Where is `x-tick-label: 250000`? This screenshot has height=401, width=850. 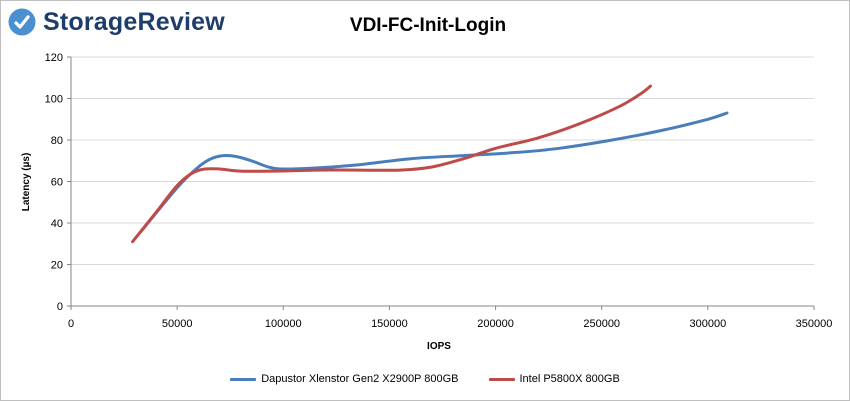
x-tick-label: 250000 is located at coordinates (601, 324).